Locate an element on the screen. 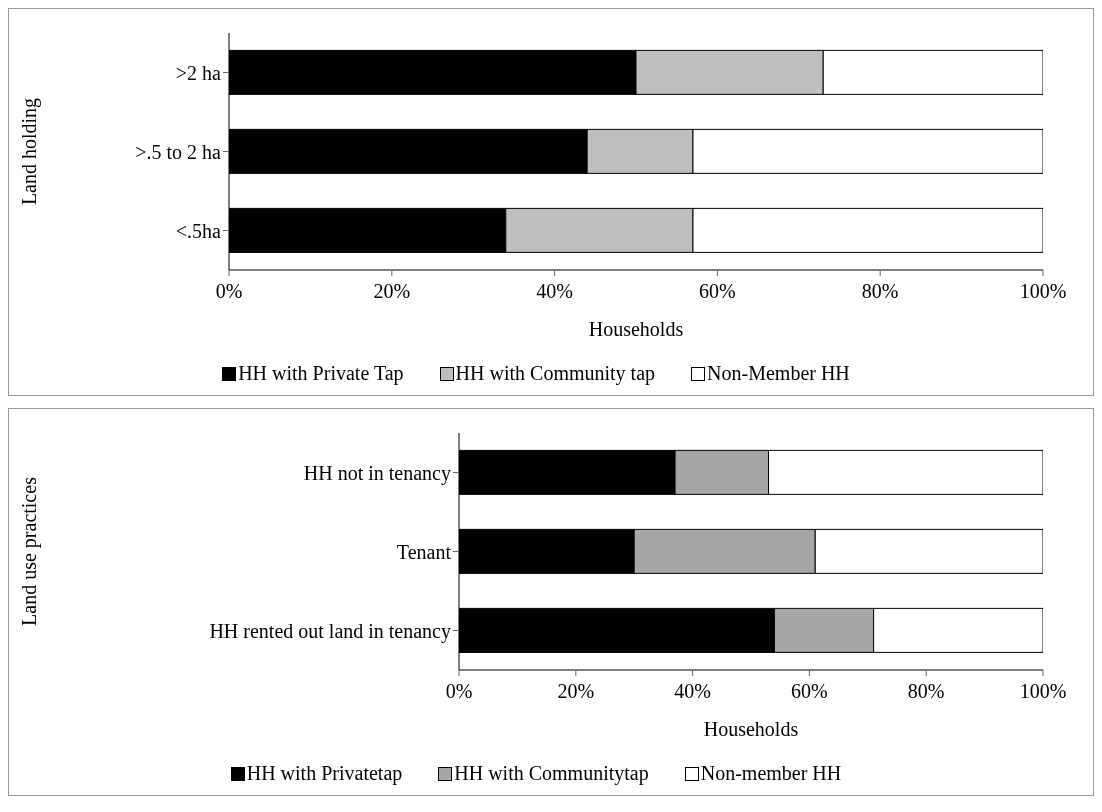 This screenshot has width=1102, height=812. y-tick-label: Tenant is located at coordinates (424, 551).